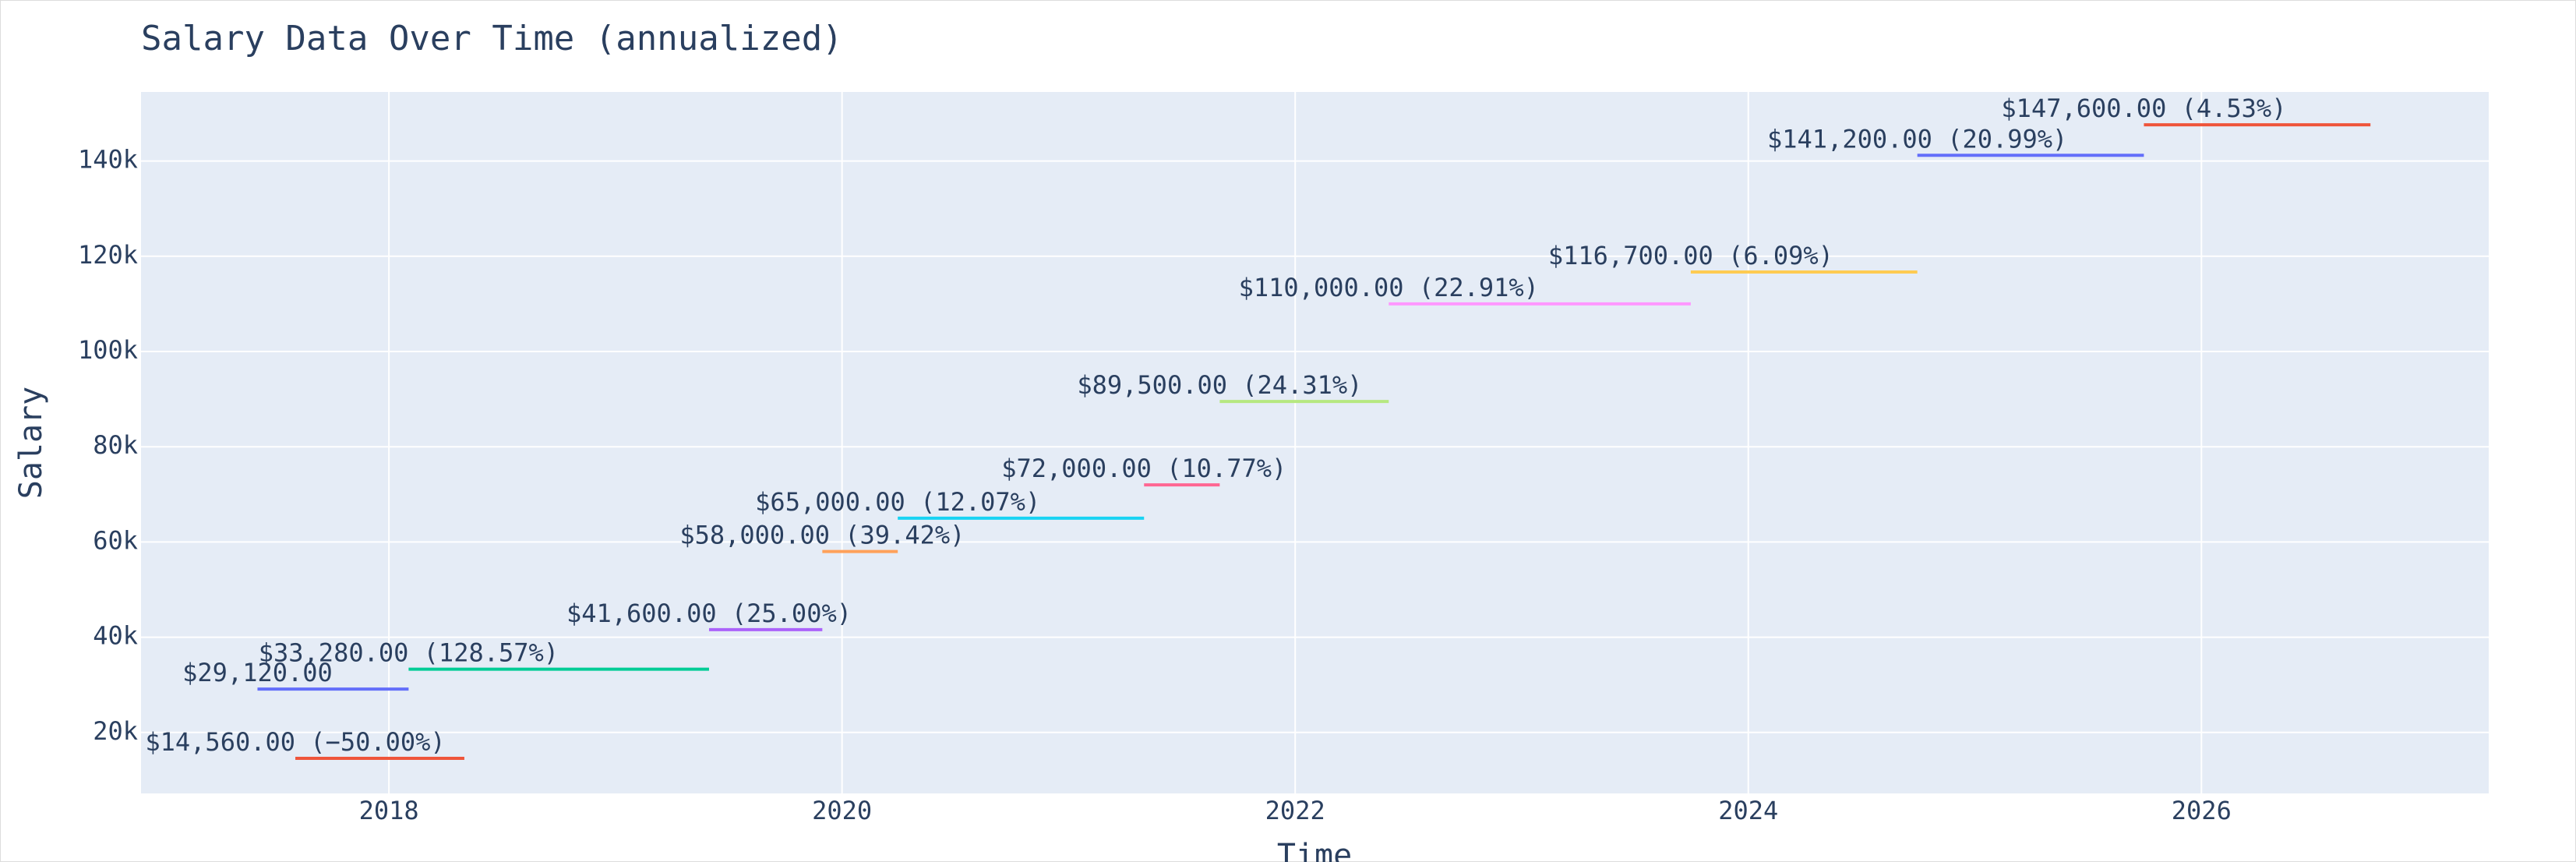  What do you see at coordinates (709, 613) in the screenshot?
I see `value-label: $41,600.00 (25.00%)` at bounding box center [709, 613].